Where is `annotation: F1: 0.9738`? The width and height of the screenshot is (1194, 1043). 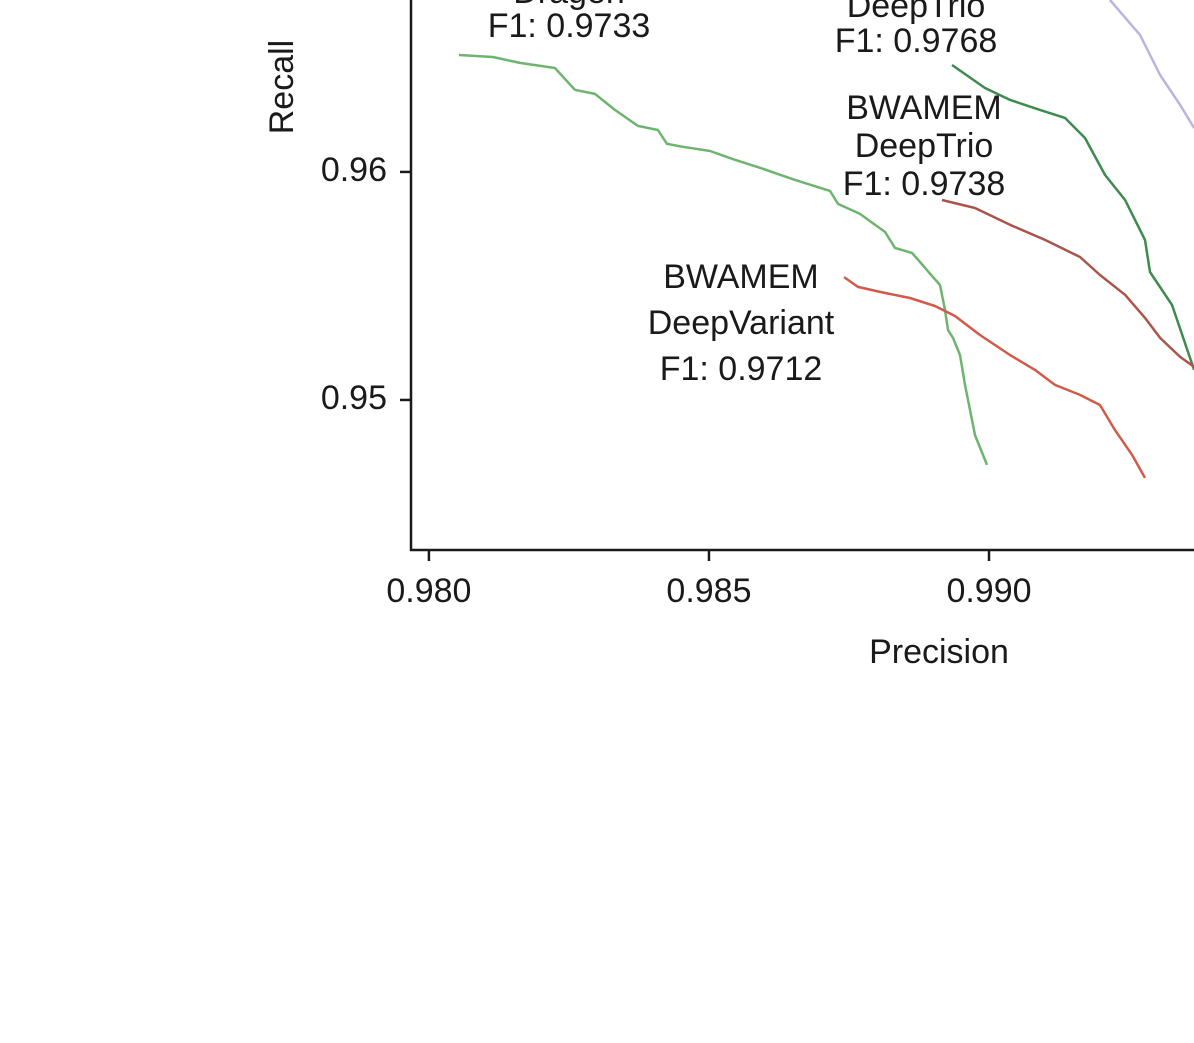 annotation: F1: 0.9738 is located at coordinates (924, 184).